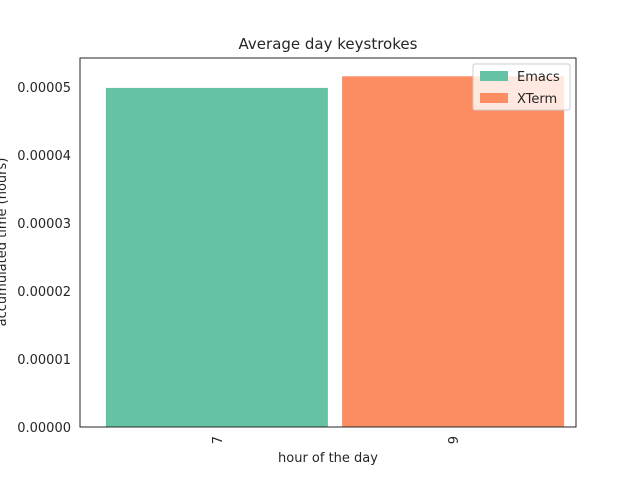 The image size is (640, 480). Describe the element at coordinates (537, 99) in the screenshot. I see `legend-label-xterm: XTerm` at that location.